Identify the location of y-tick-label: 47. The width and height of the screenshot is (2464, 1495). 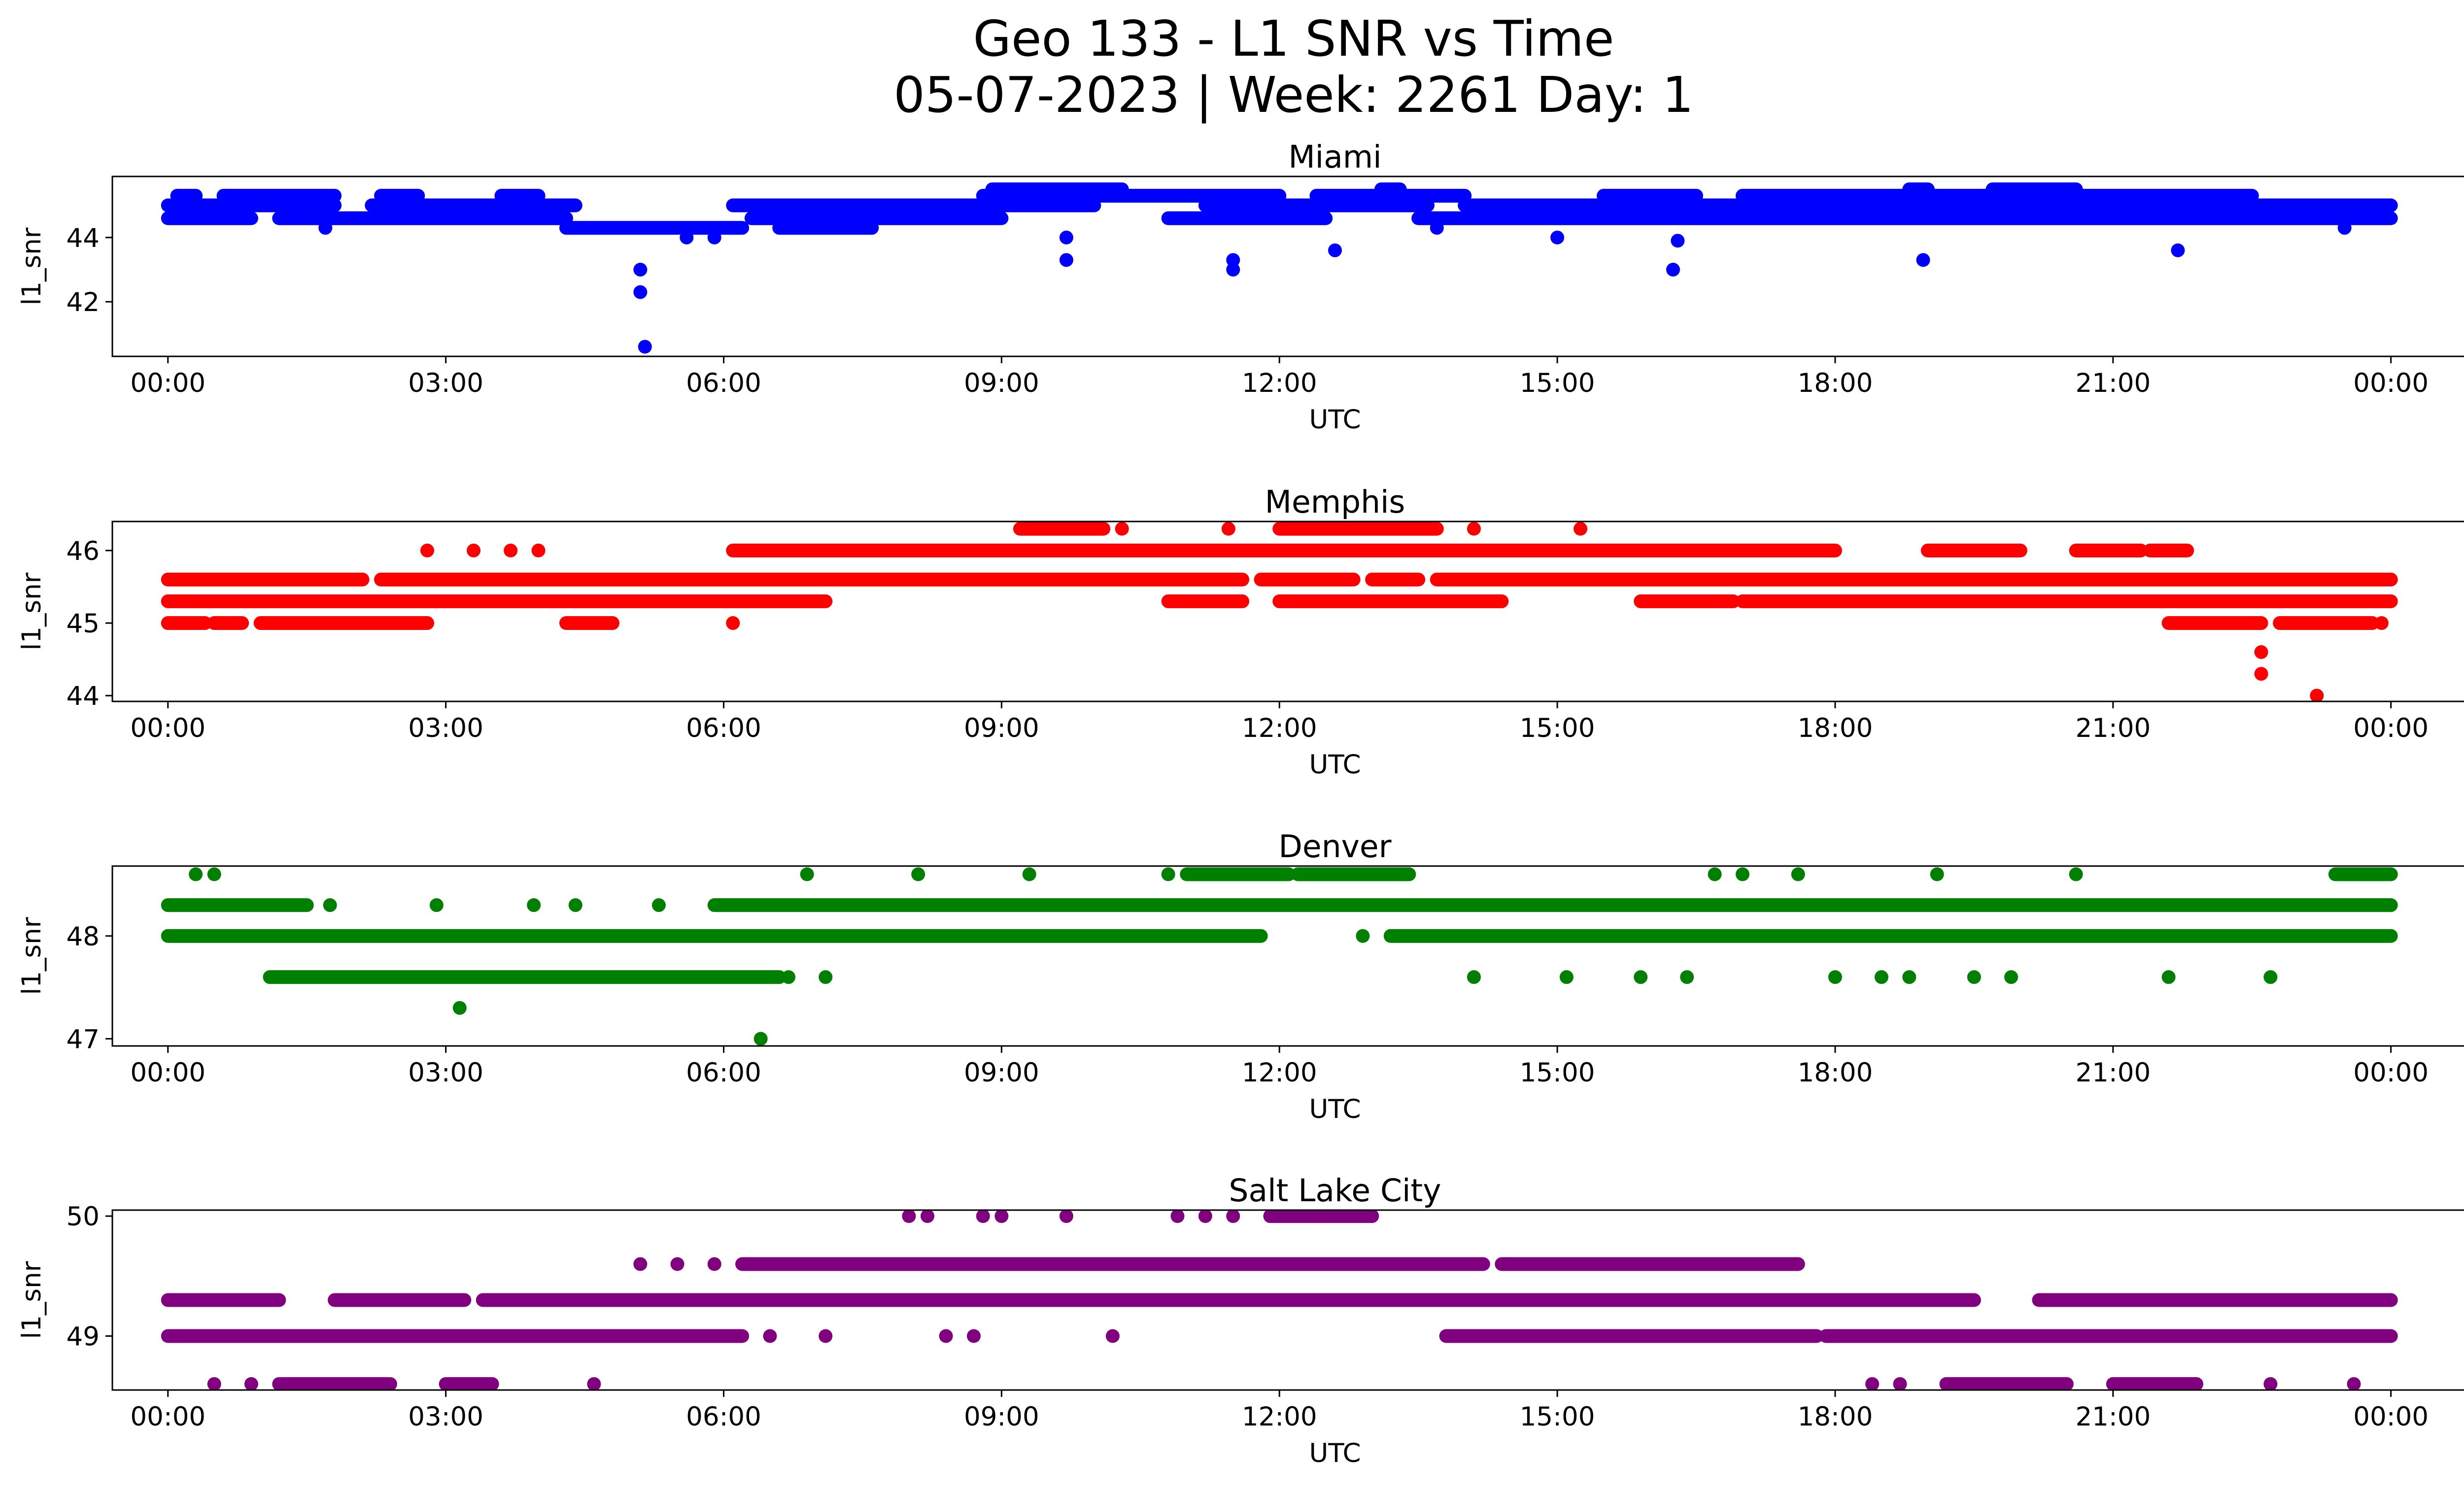
(83, 1039).